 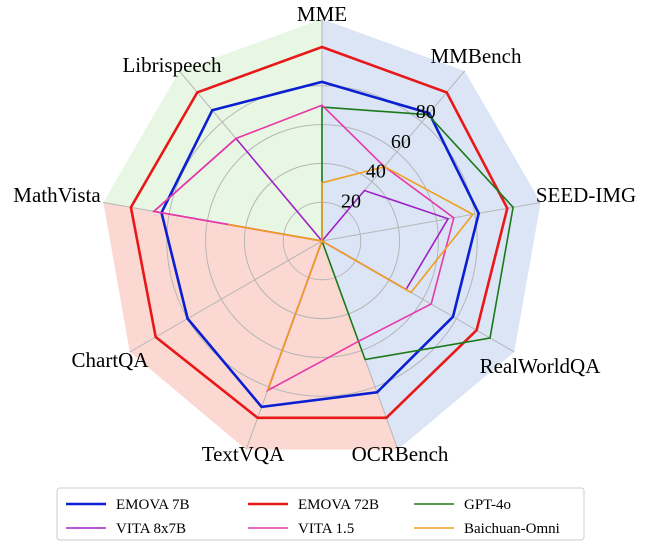 What do you see at coordinates (400, 454) in the screenshot?
I see `axis-label-ocrbench: OCRBench` at bounding box center [400, 454].